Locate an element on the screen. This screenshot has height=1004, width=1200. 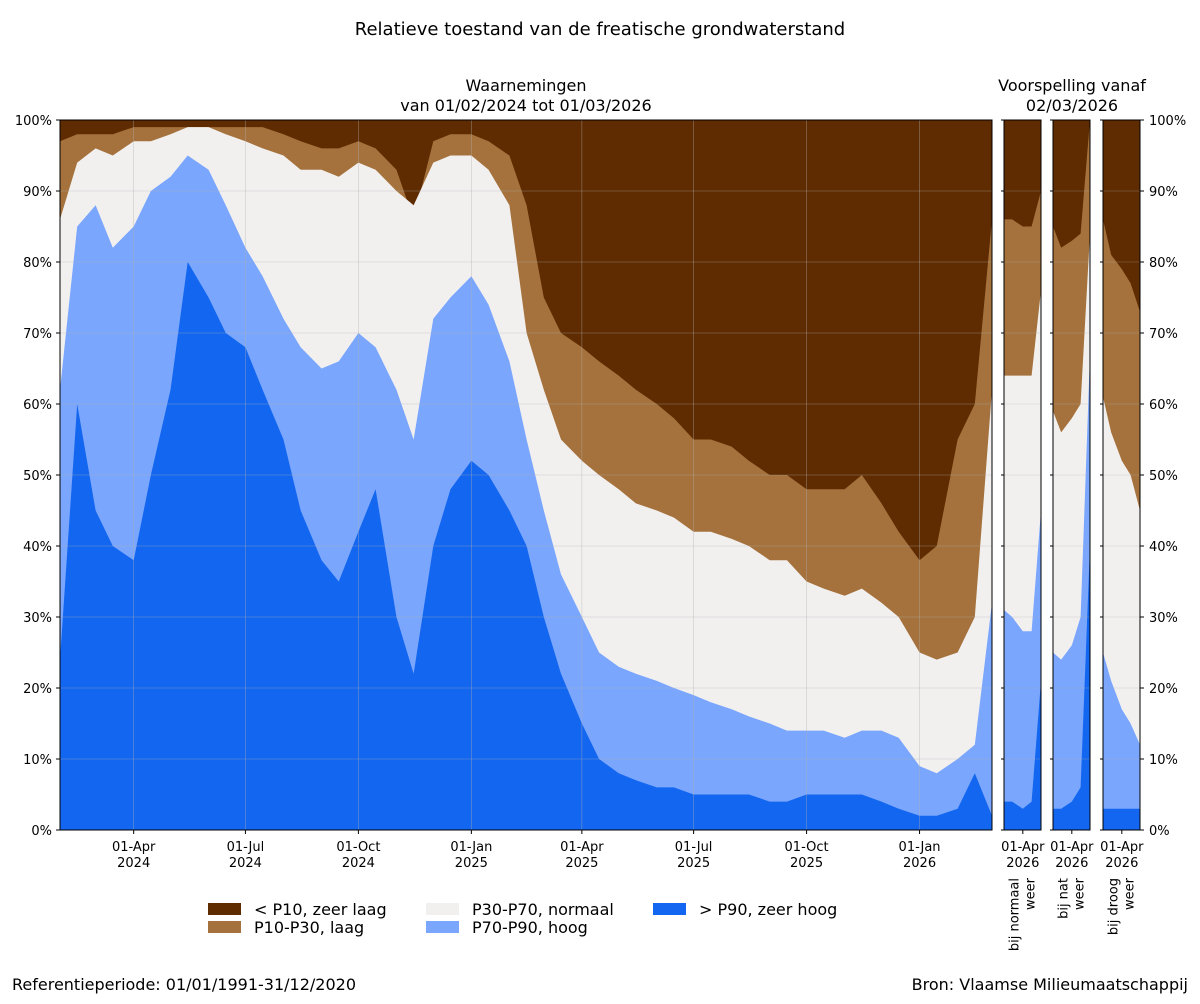
y-tick-label-left: 100% is located at coordinates (33, 121).